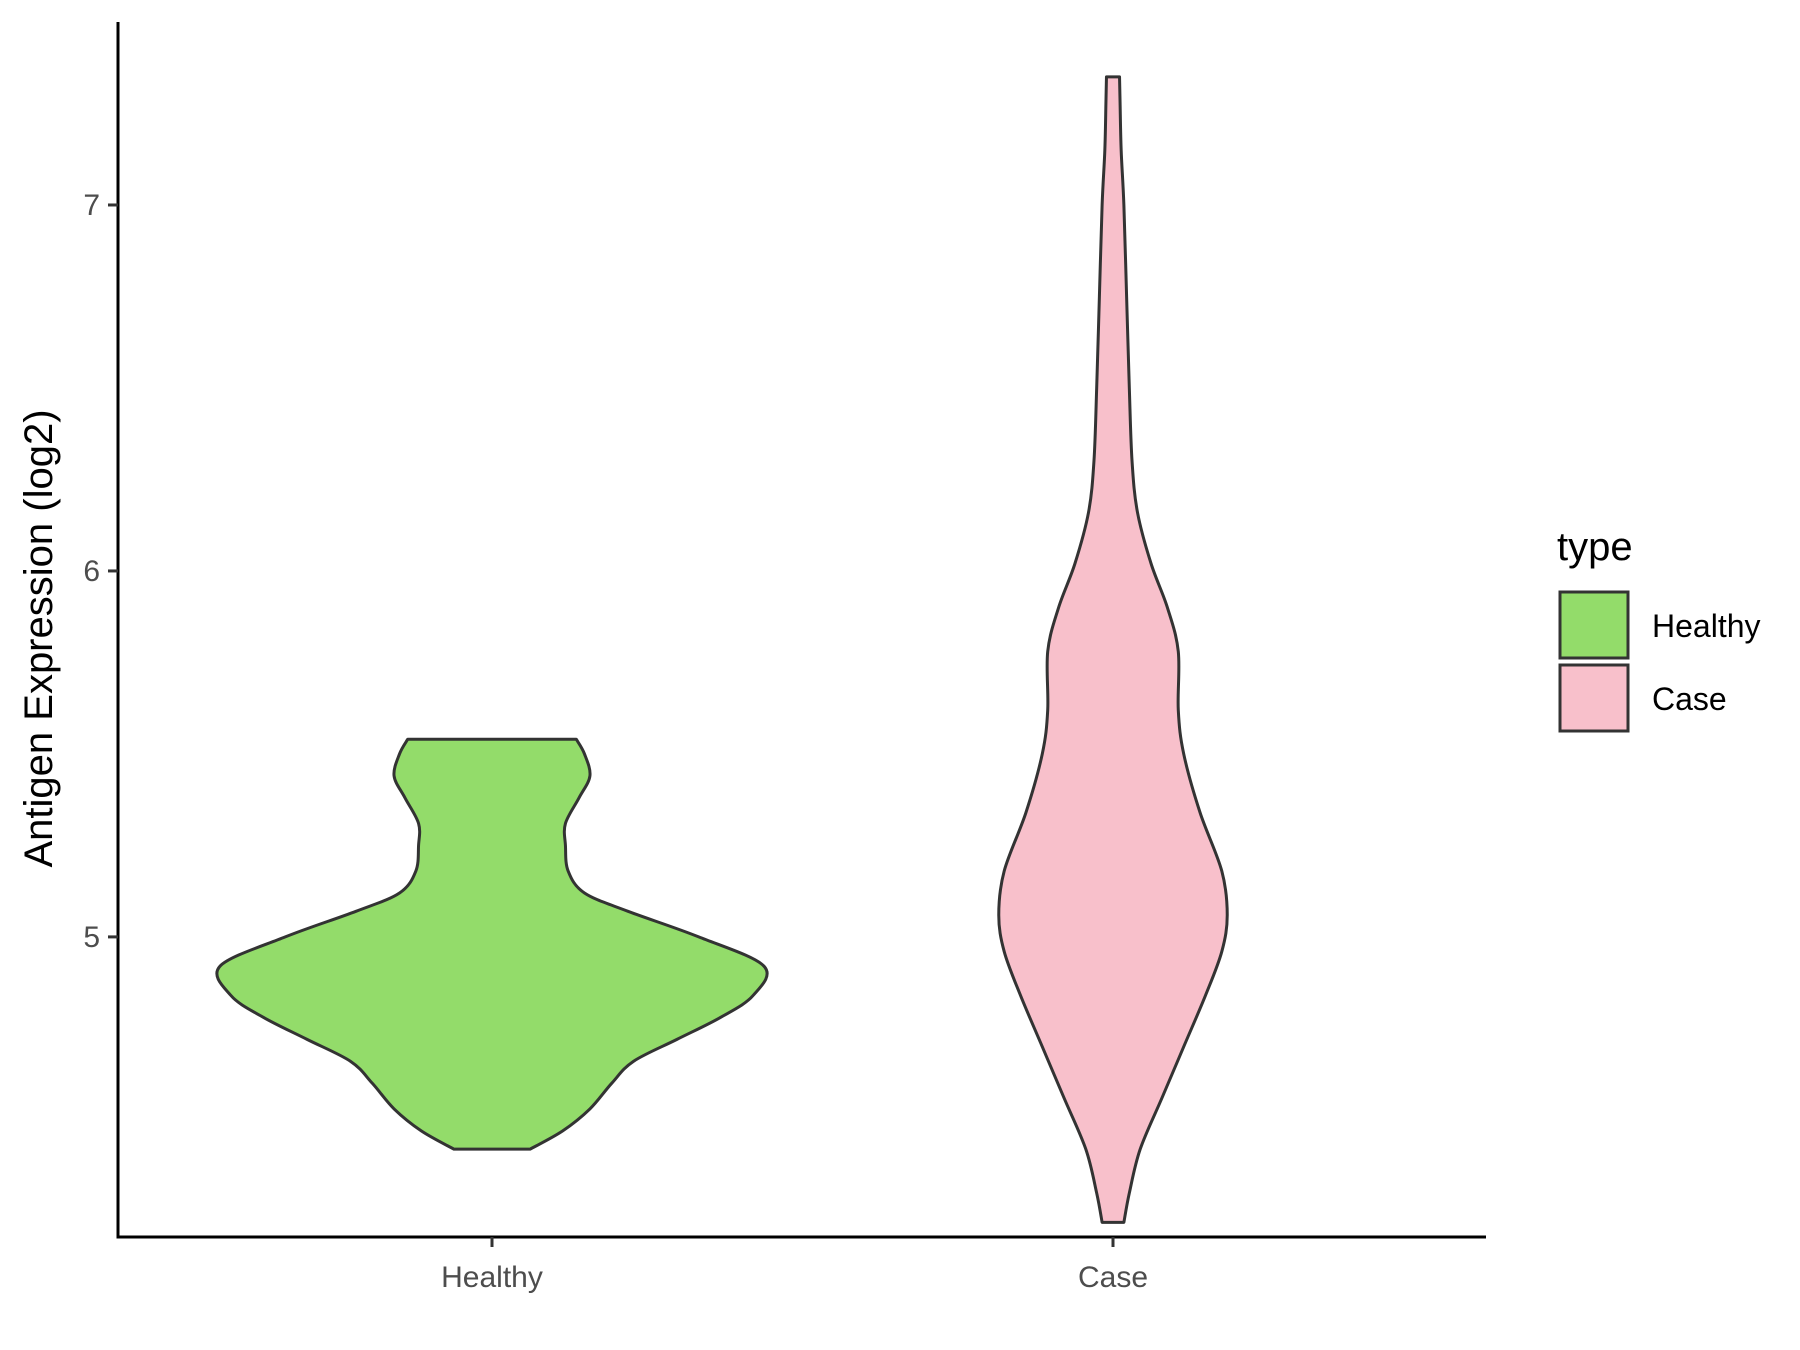  I want to click on y-tick-label: 7, so click(91, 205).